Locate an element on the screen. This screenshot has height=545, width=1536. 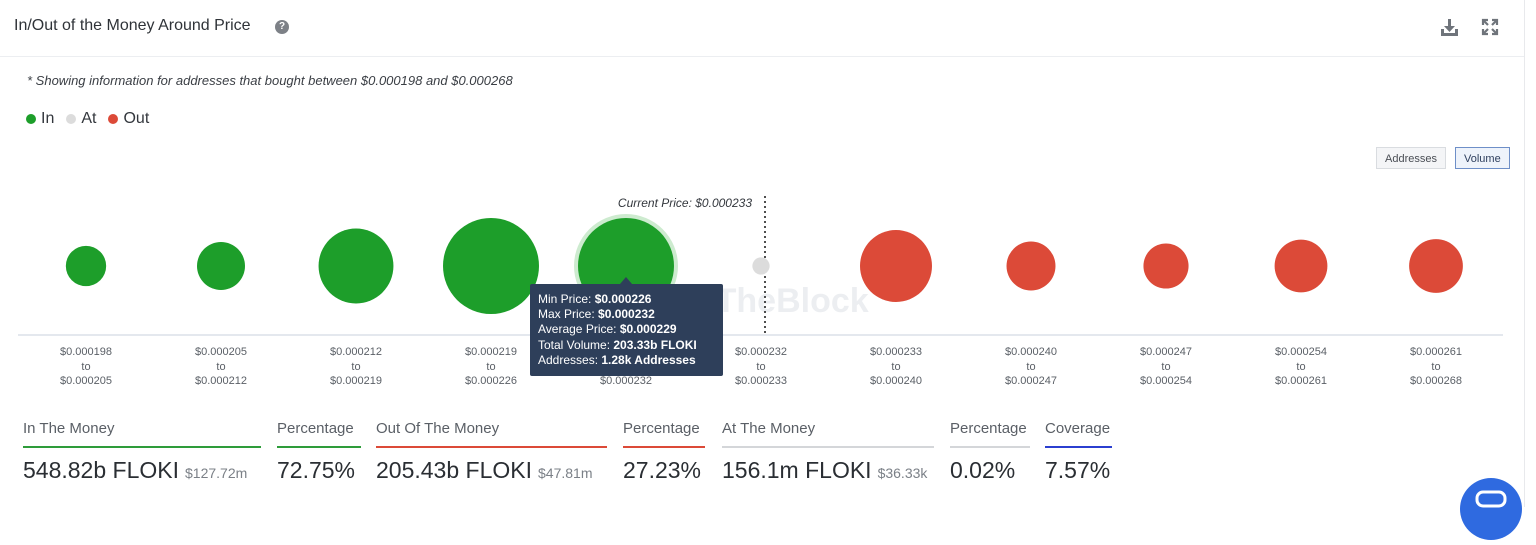
tick-label-to: $0.000254 is located at coordinates (1166, 381).